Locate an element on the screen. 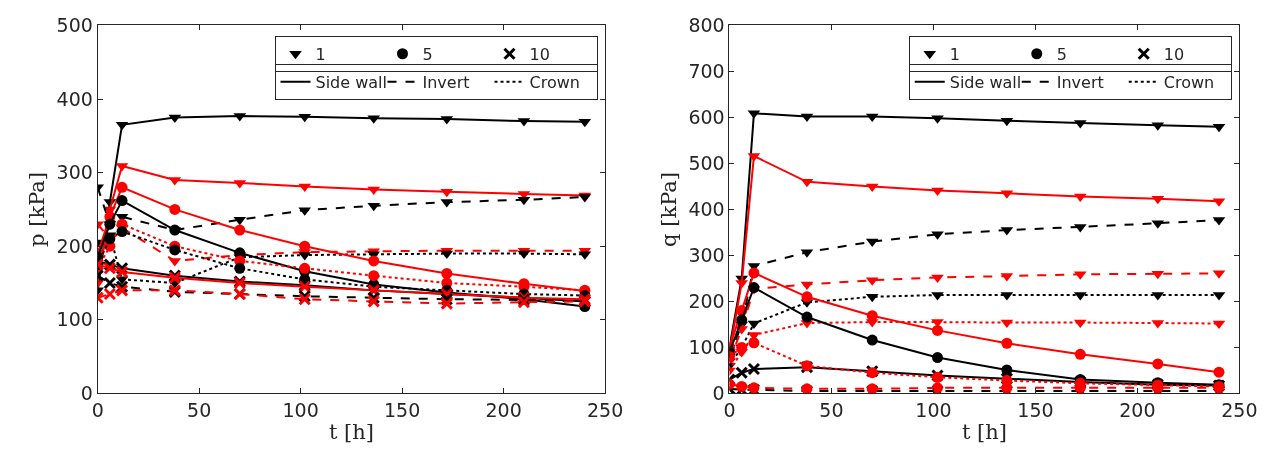 The width and height of the screenshot is (1280, 474). y-tick-label: 600 is located at coordinates (706, 117).